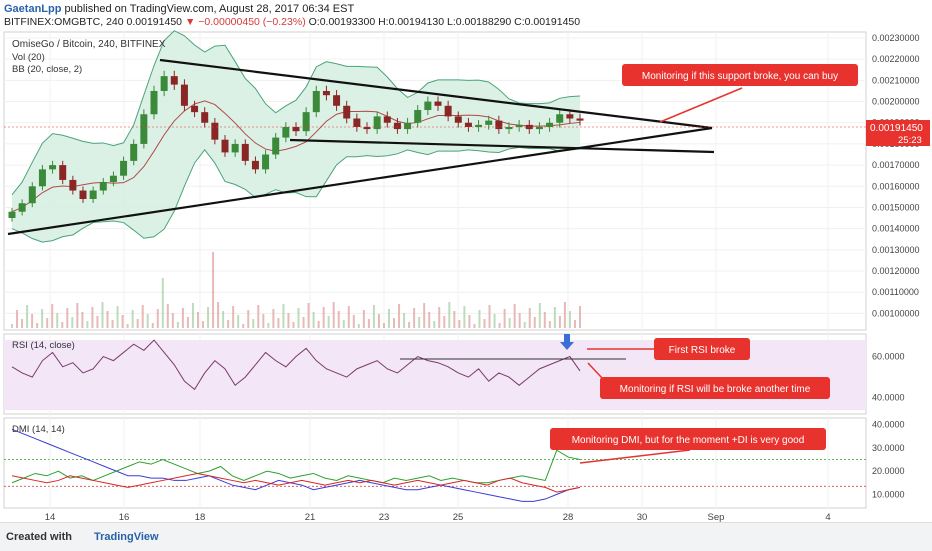 The width and height of the screenshot is (932, 551). I want to click on countdown-tag, so click(898, 140).